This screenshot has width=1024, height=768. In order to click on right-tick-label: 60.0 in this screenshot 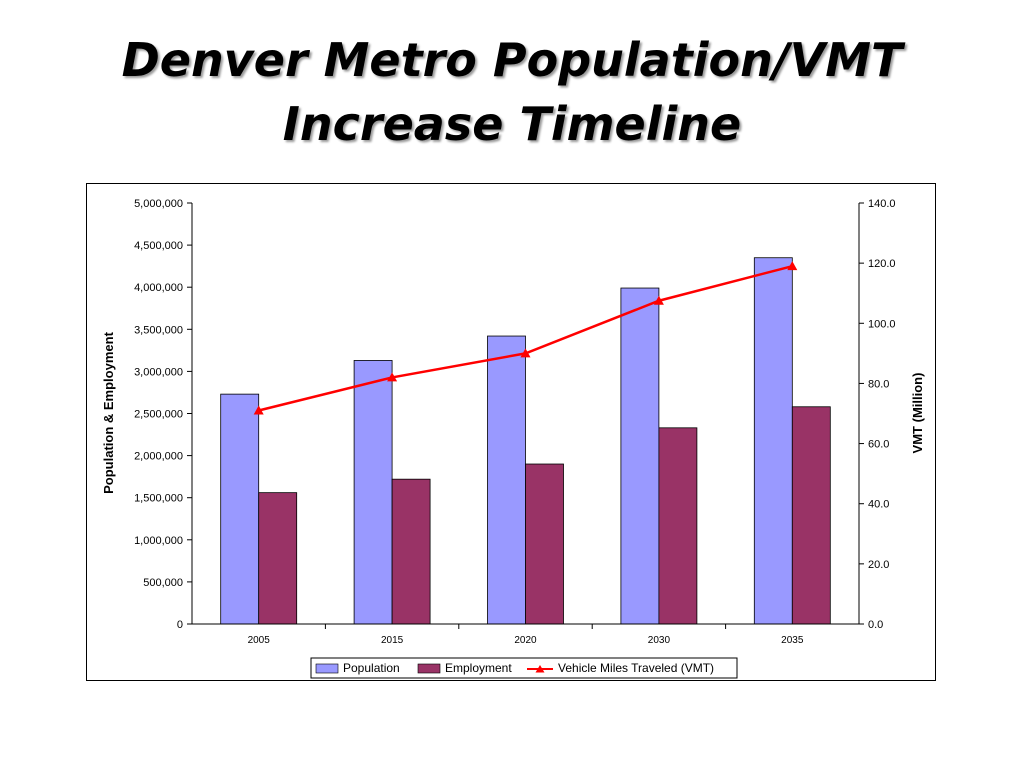, I will do `click(878, 445)`.